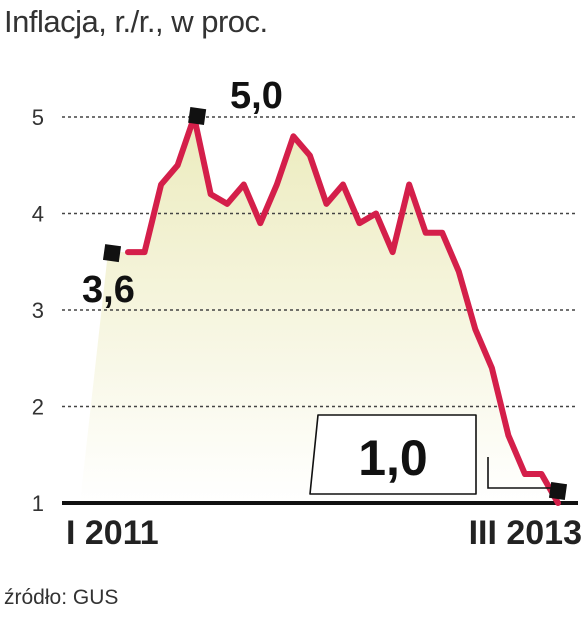 The image size is (585, 617). What do you see at coordinates (525, 533) in the screenshot?
I see `x-tick-label: III 2013` at bounding box center [525, 533].